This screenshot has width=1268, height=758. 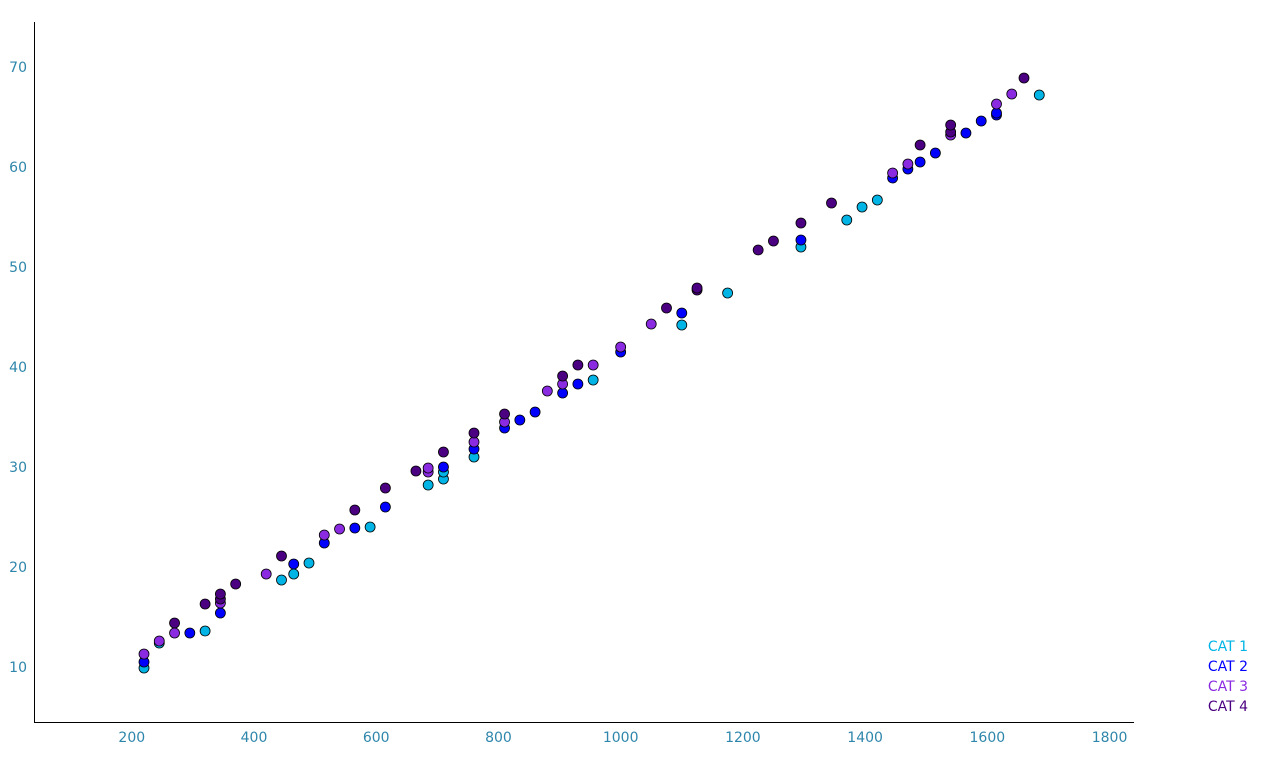 What do you see at coordinates (1227, 667) in the screenshot?
I see `legend-item: CAT 2` at bounding box center [1227, 667].